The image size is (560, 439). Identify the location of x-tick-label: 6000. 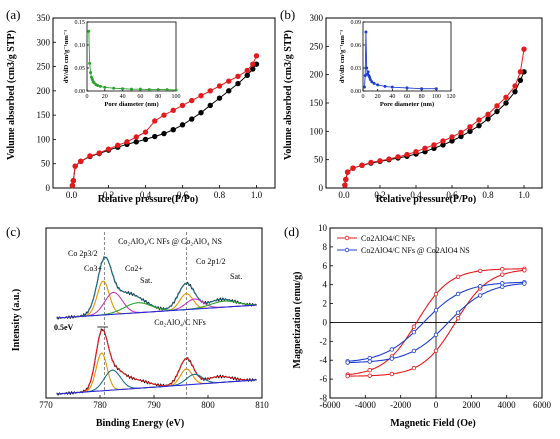
(542, 405).